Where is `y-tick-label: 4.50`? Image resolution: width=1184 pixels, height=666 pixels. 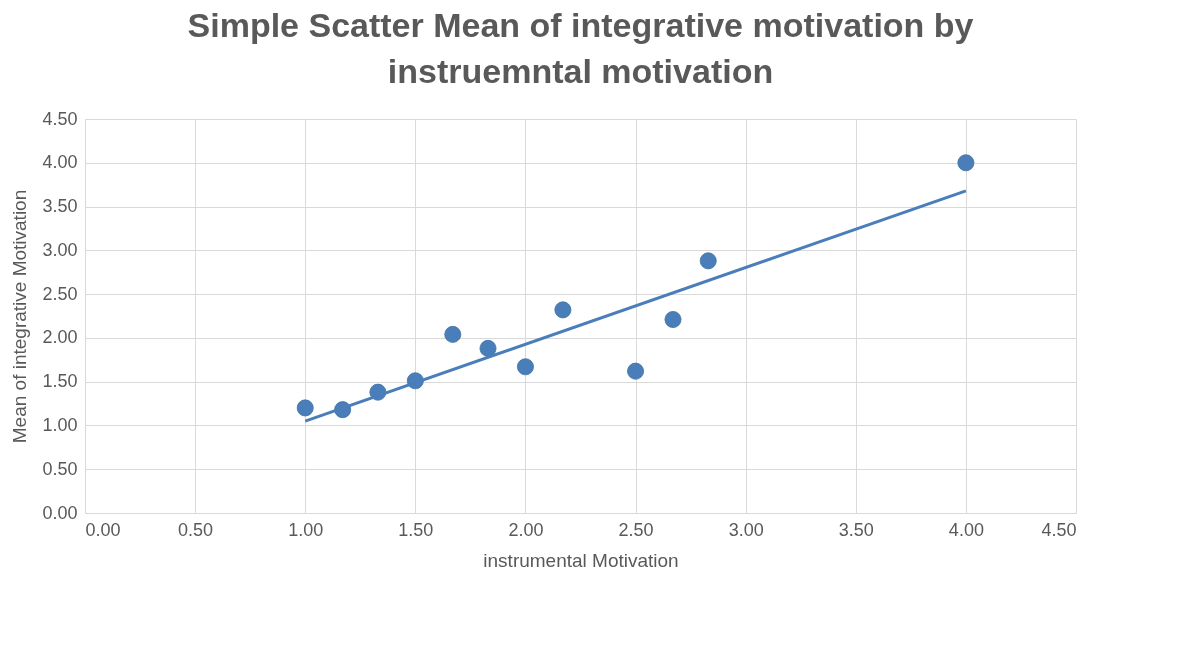 y-tick-label: 4.50 is located at coordinates (60, 118).